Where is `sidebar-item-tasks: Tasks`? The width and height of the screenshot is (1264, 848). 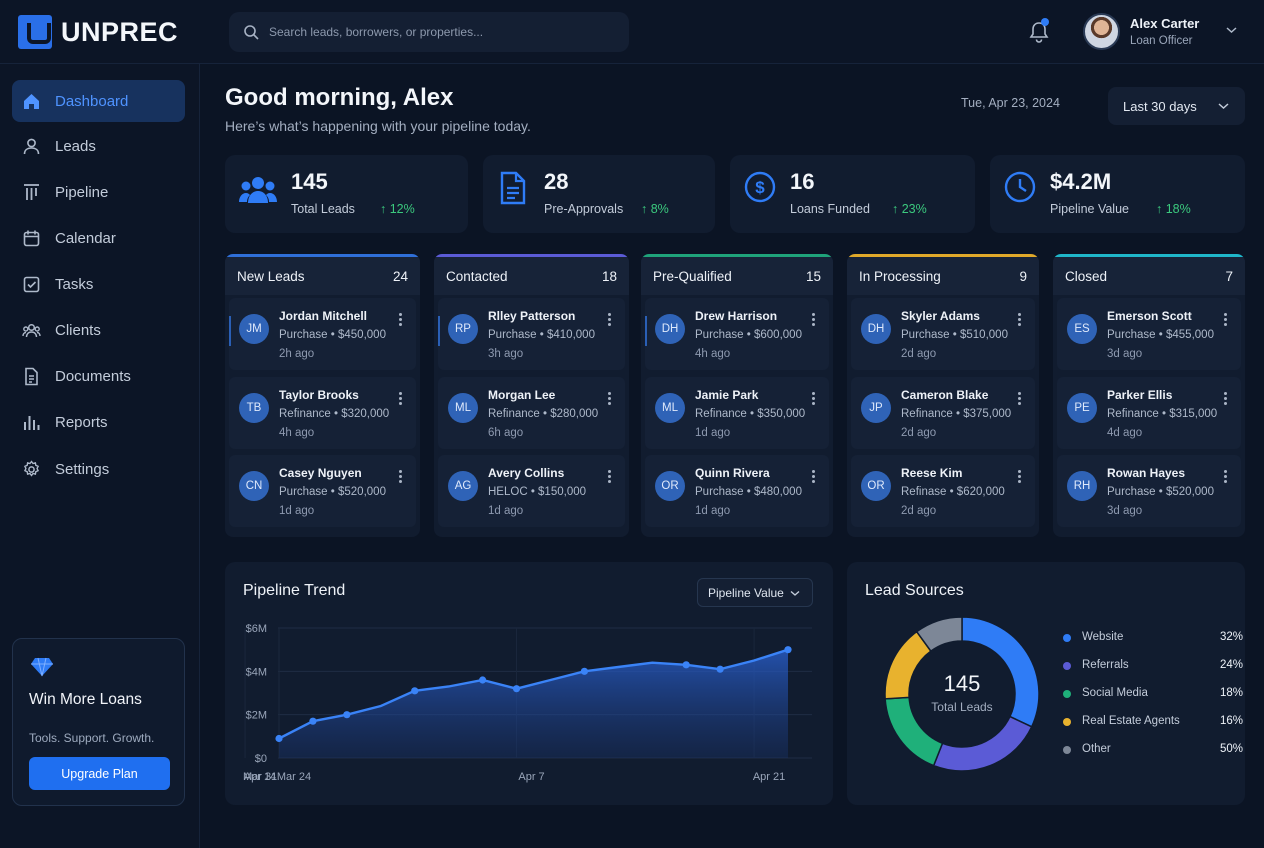
sidebar-item-tasks: Tasks is located at coordinates (98, 284).